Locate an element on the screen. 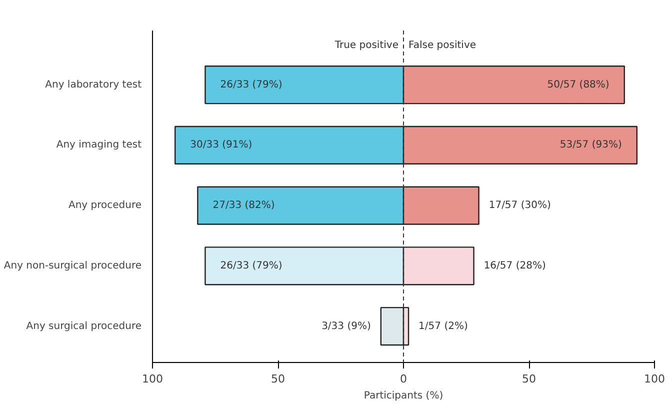  y-tick-label: Any non-surgical procedure is located at coordinates (73, 266).